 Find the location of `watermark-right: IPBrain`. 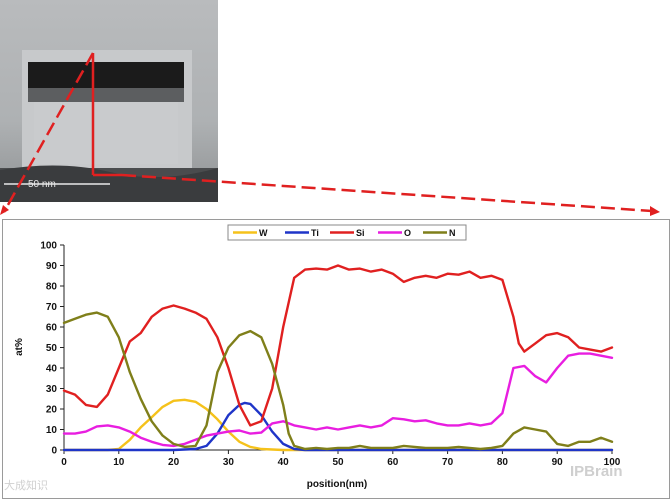

watermark-right: IPBrain is located at coordinates (596, 471).